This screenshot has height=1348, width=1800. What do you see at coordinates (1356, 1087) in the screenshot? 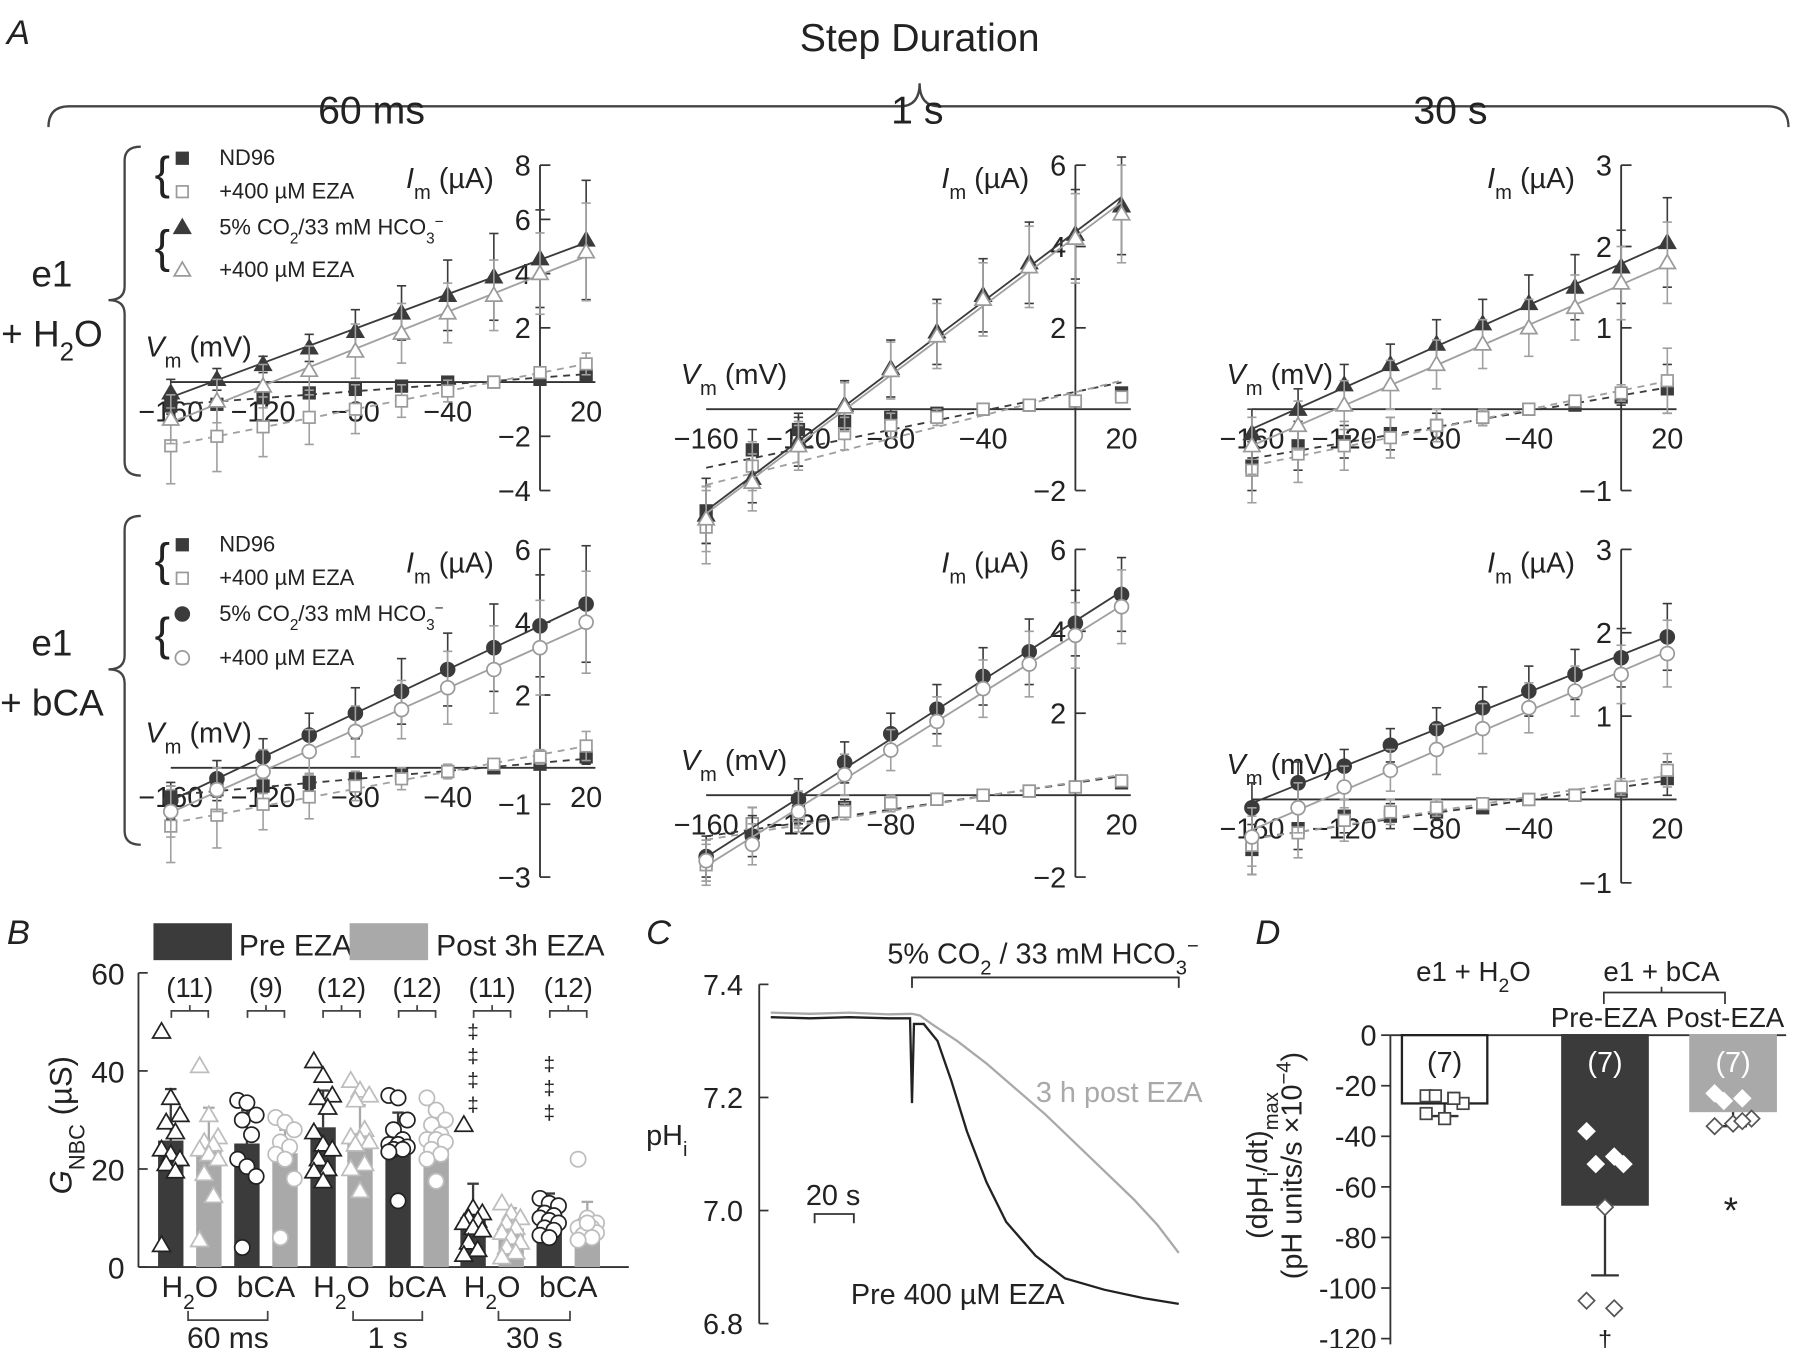
I see `y-tick-label: -20` at bounding box center [1356, 1087].